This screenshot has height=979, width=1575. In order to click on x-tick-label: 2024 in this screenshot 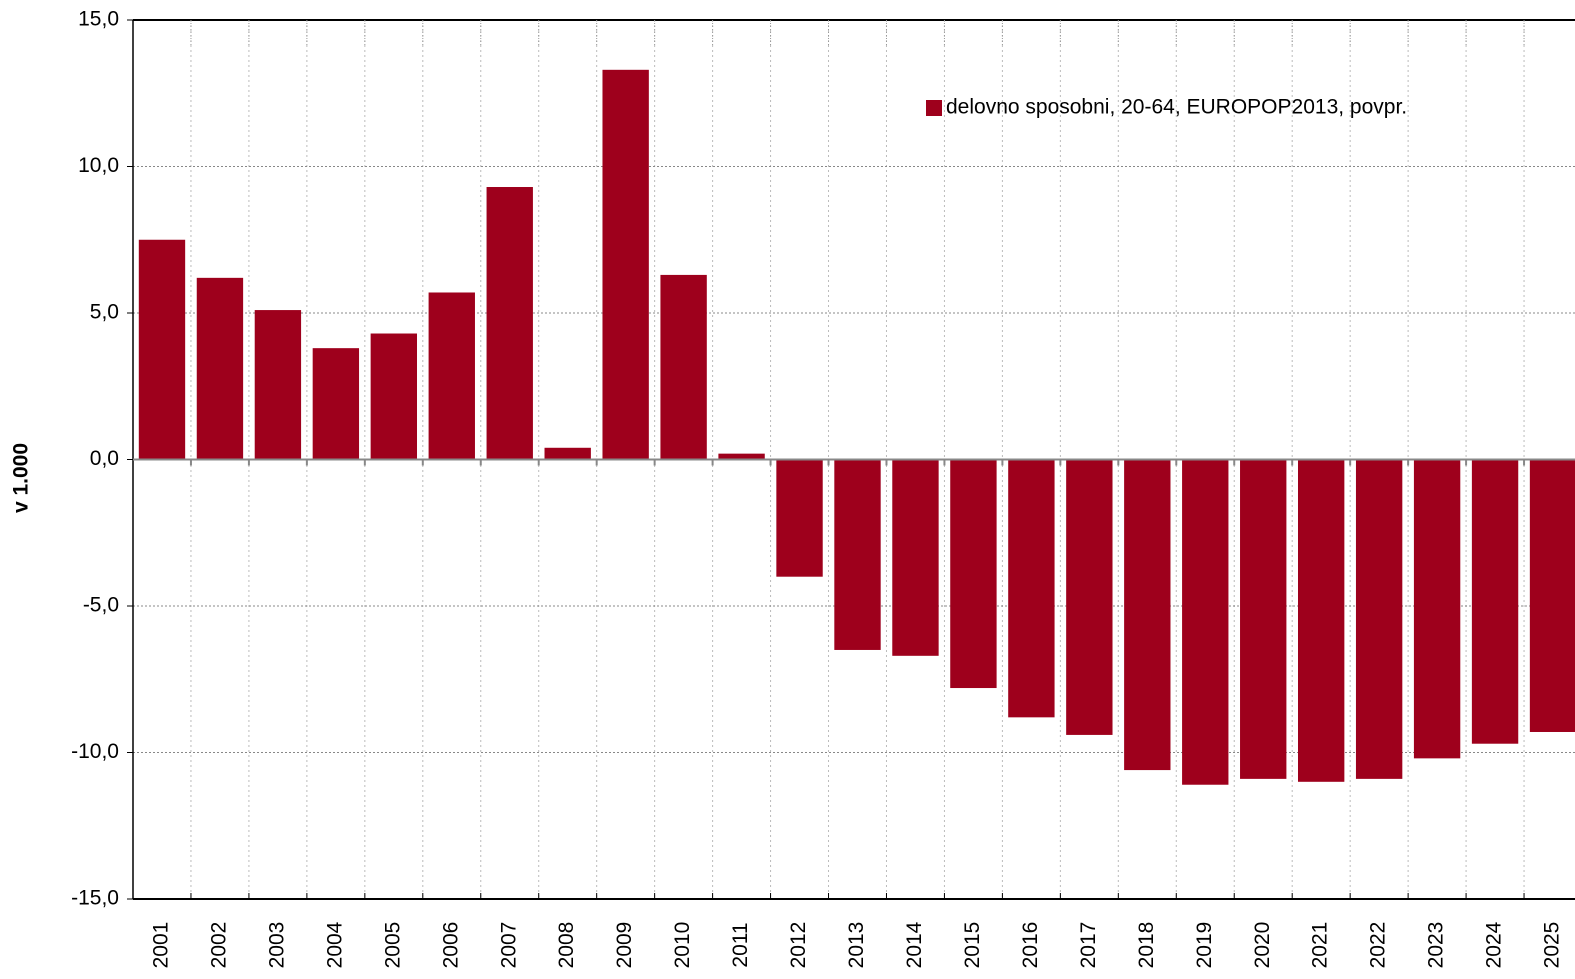, I will do `click(1494, 944)`.